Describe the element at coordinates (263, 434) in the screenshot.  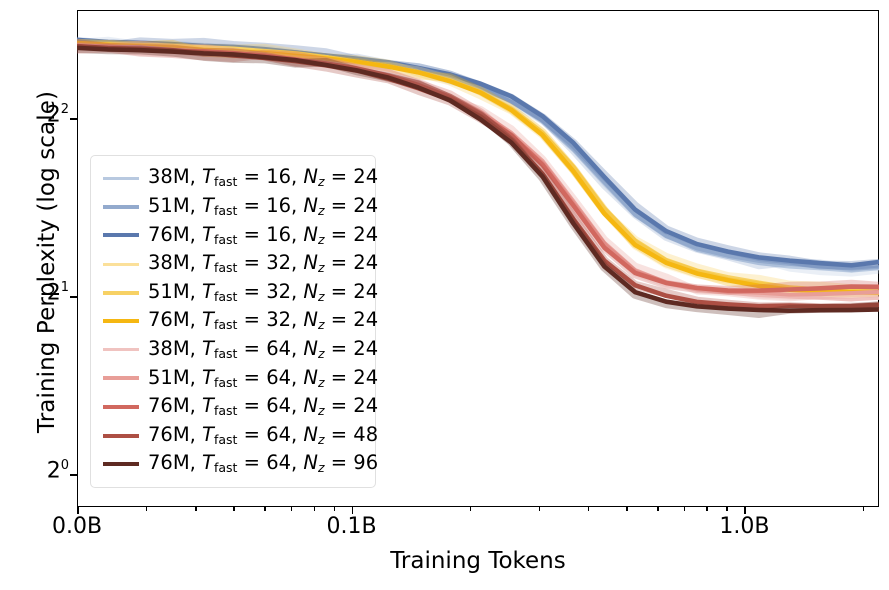
I see `legend-item-label: 76M, Tfast = 64, Nz = 48` at that location.